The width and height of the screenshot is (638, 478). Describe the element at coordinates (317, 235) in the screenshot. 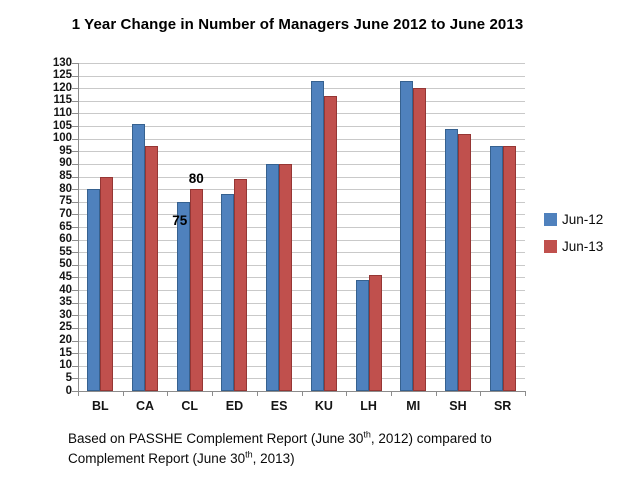

I see `bar-jun-12-ku` at that location.